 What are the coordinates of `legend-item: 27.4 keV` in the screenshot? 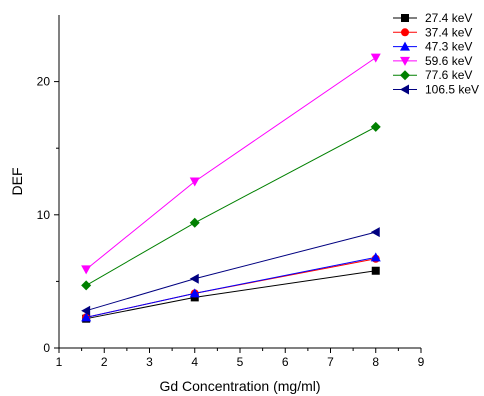 It's located at (432, 18).